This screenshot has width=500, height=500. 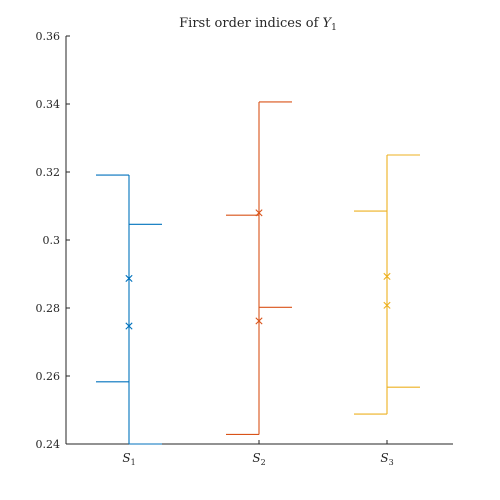 I want to click on x-tick-label: S3, so click(x=386, y=459).